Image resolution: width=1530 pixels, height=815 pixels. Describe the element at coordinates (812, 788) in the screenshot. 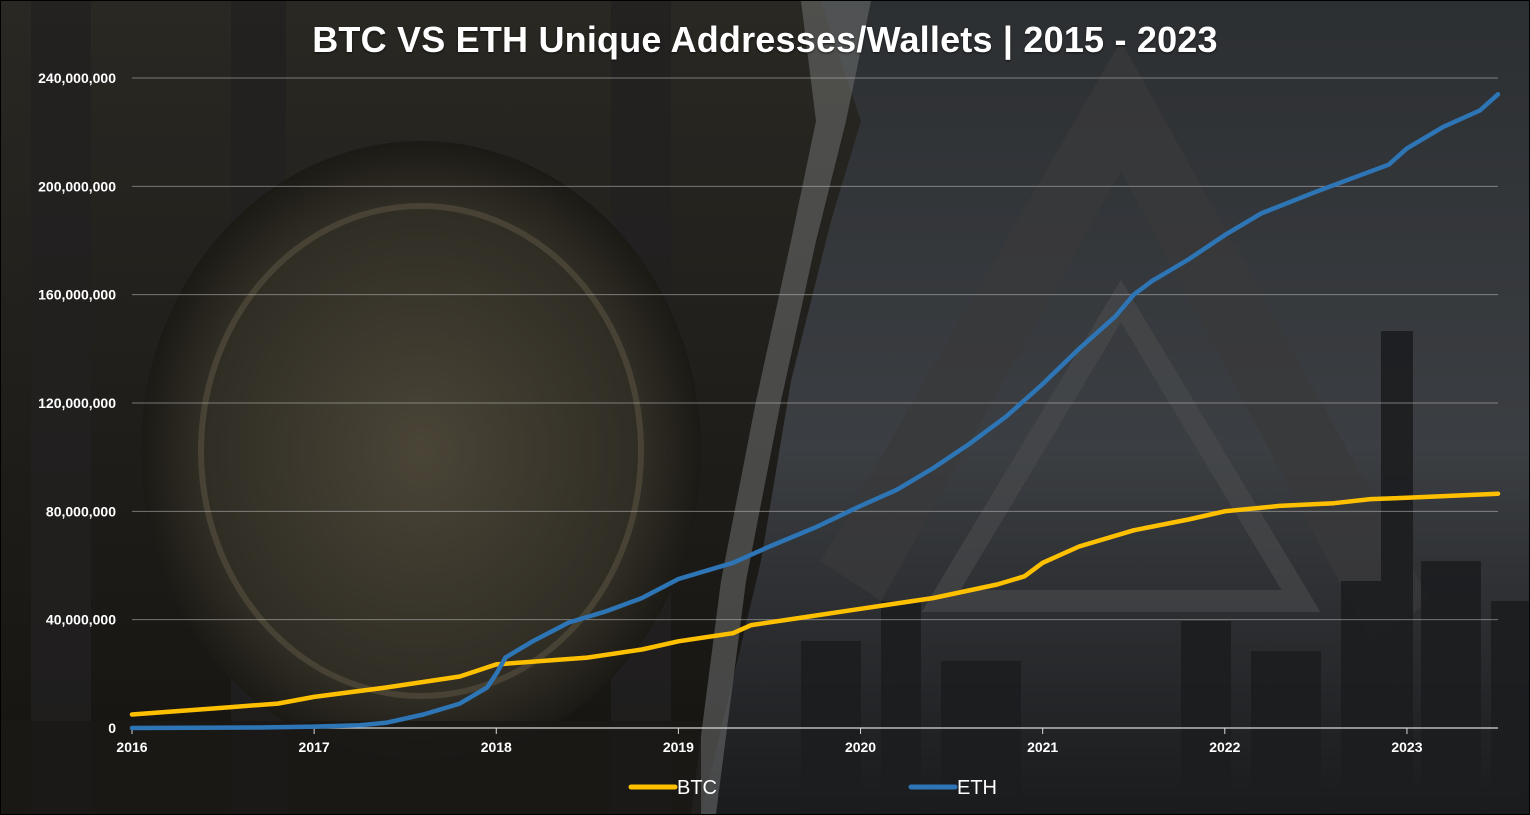

I see `legend: BTC ETH` at that location.